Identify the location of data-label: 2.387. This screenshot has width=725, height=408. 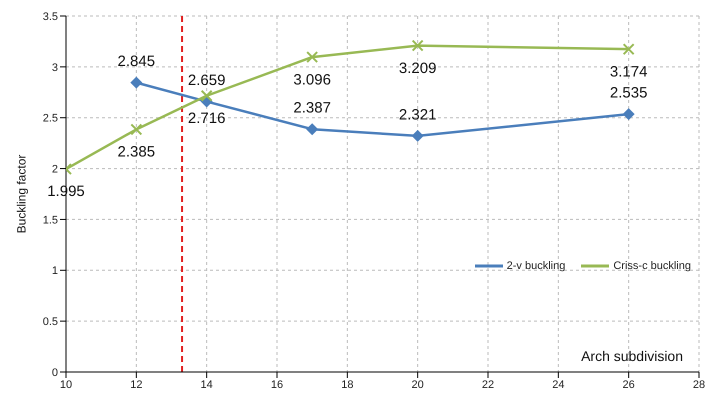
(312, 108).